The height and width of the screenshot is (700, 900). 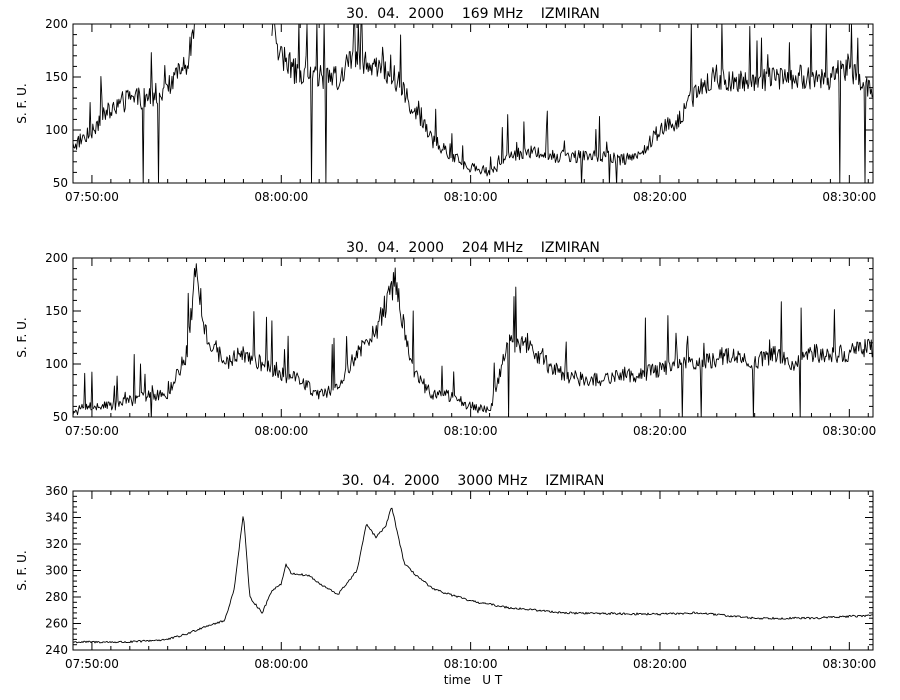 I want to click on y-tick-label: 340, so click(x=56, y=518).